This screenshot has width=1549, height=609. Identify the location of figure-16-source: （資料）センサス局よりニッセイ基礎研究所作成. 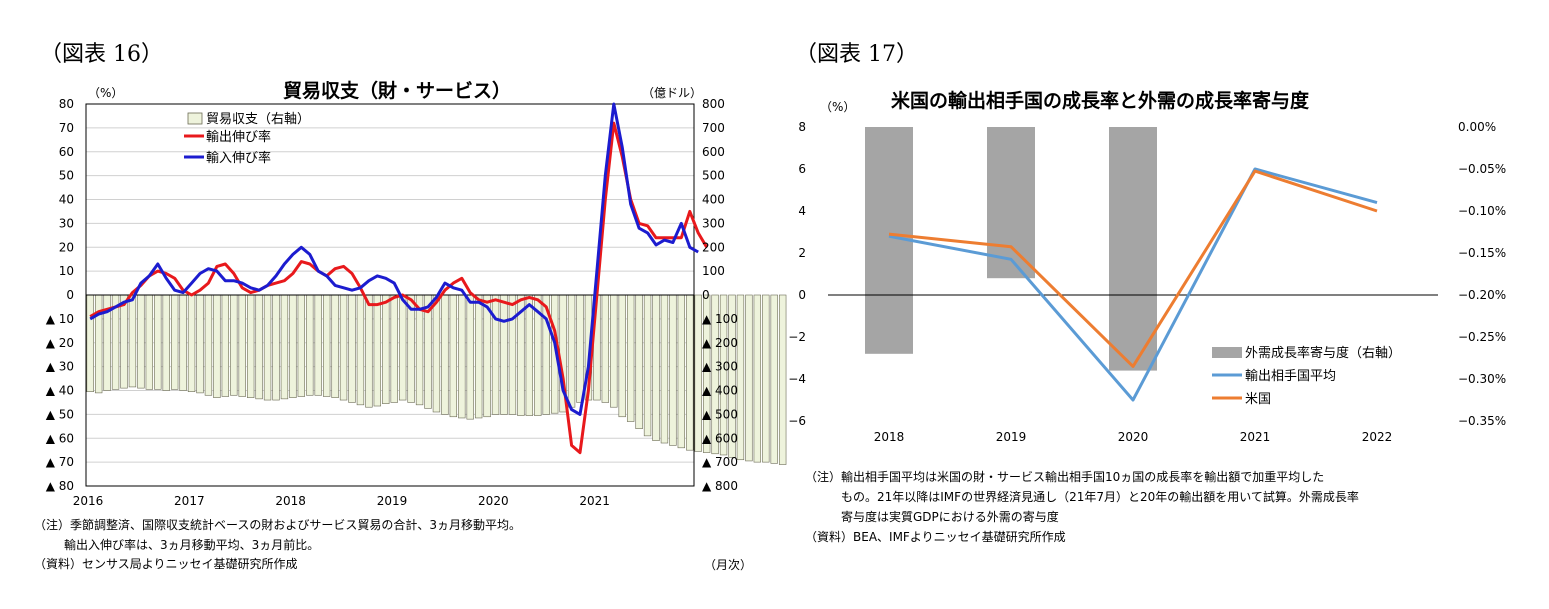
(166, 564).